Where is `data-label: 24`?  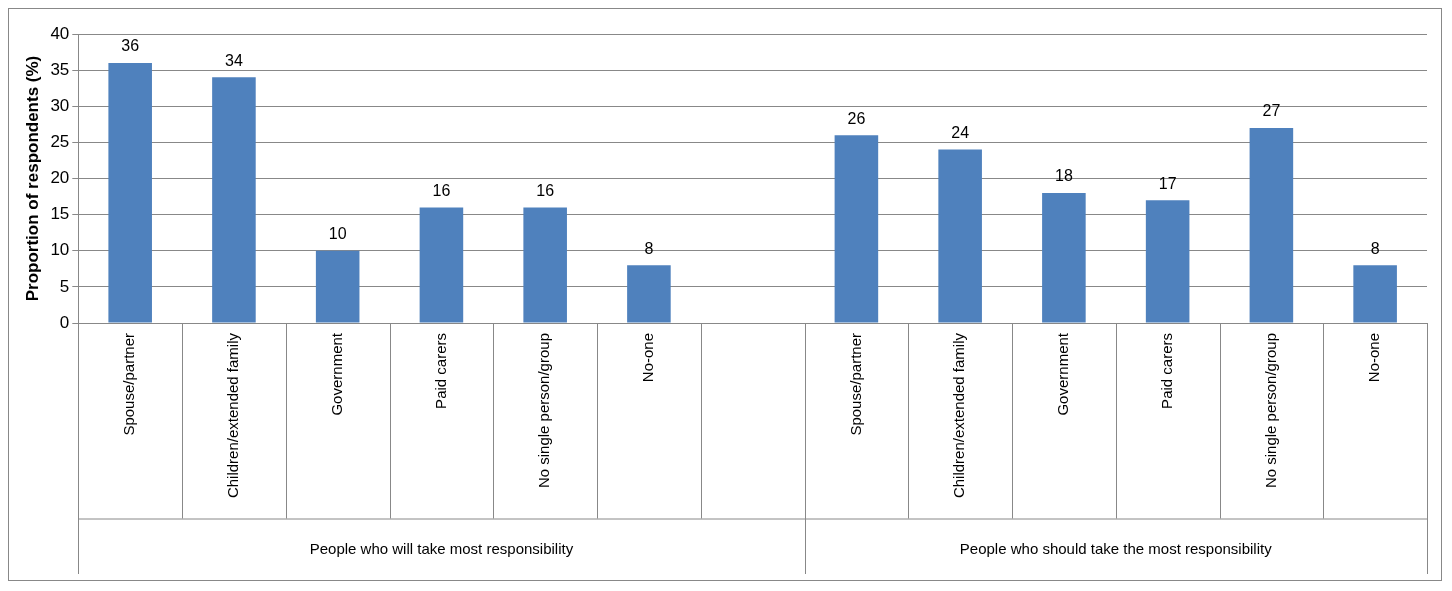
data-label: 24 is located at coordinates (960, 133).